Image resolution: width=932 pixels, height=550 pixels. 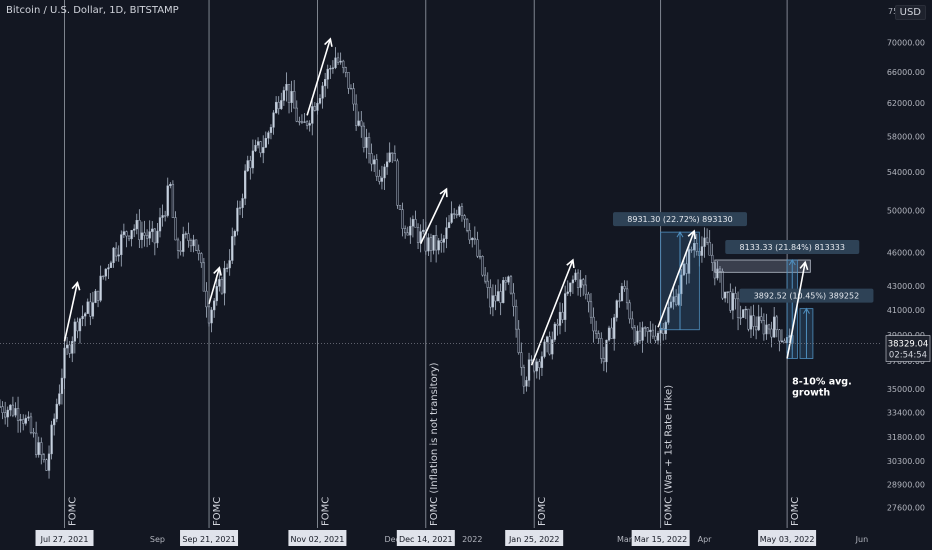 What do you see at coordinates (906, 42) in the screenshot?
I see `price-tick: 70000.00` at bounding box center [906, 42].